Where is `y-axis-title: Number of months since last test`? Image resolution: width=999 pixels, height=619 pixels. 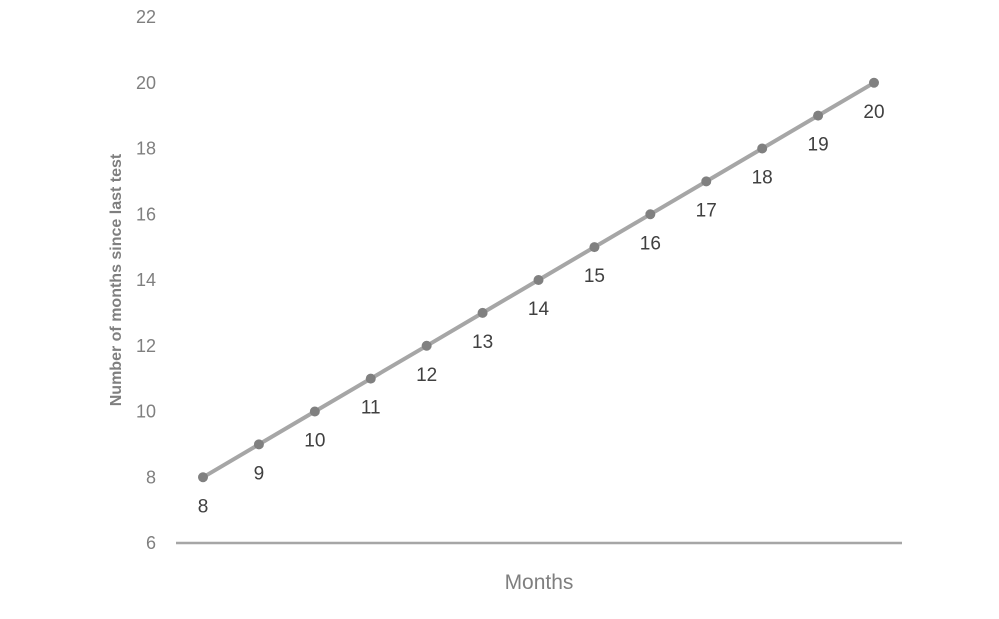
y-axis-title: Number of months since last test is located at coordinates (116, 279).